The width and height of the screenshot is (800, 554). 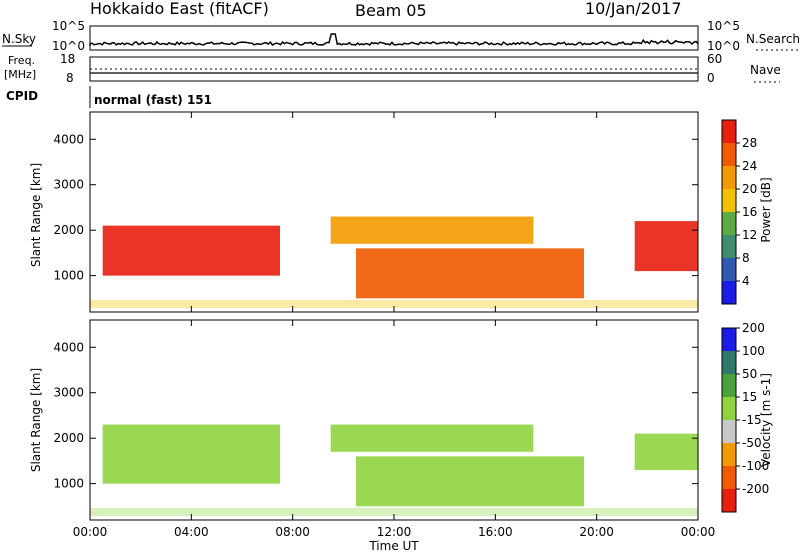 I want to click on power-y-tick-label: 3000, so click(x=68, y=185).